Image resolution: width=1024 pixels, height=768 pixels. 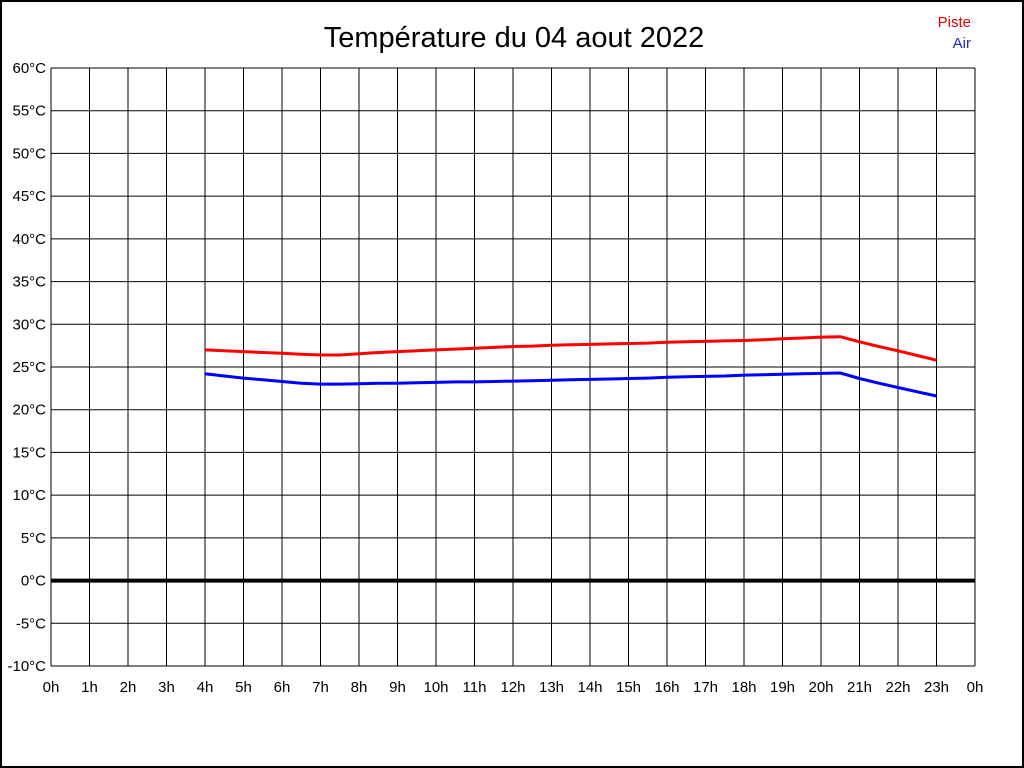 I want to click on y-tick-label: 25°C, so click(x=29, y=367).